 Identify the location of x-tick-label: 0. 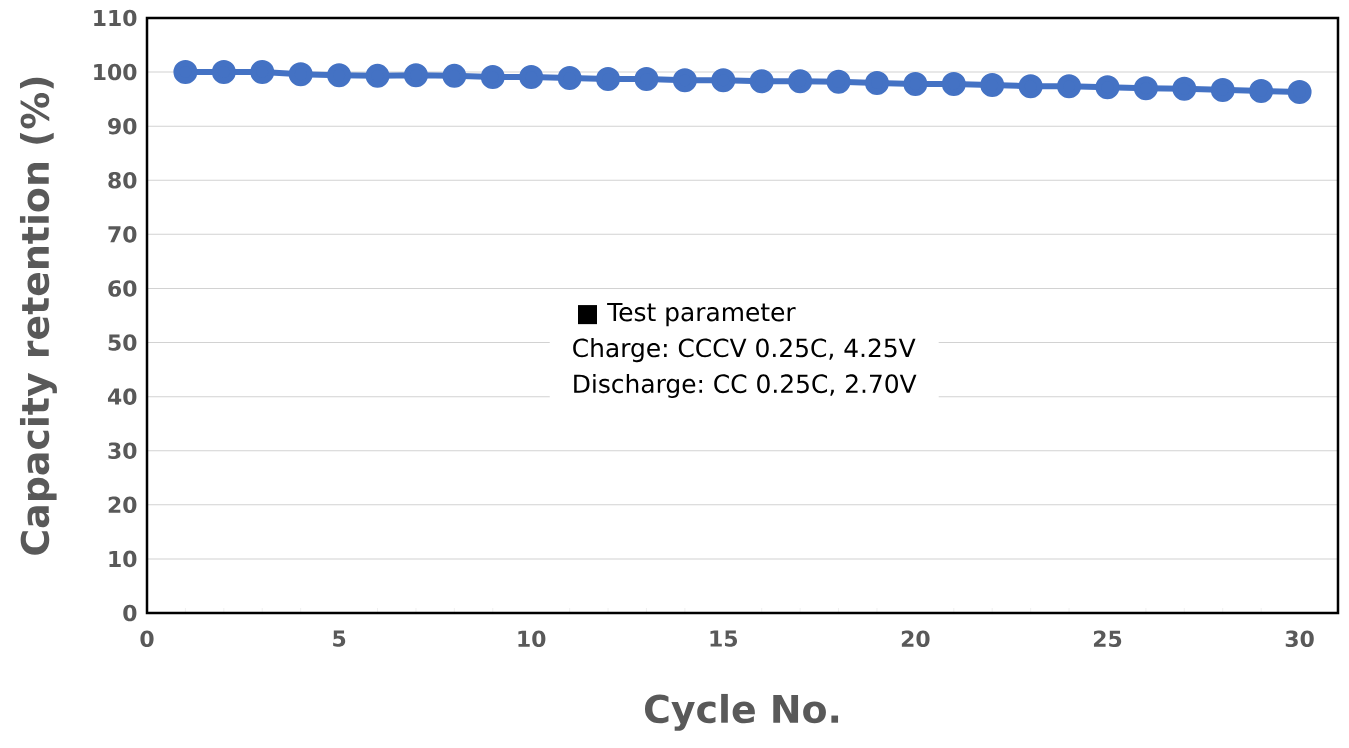
(147, 639).